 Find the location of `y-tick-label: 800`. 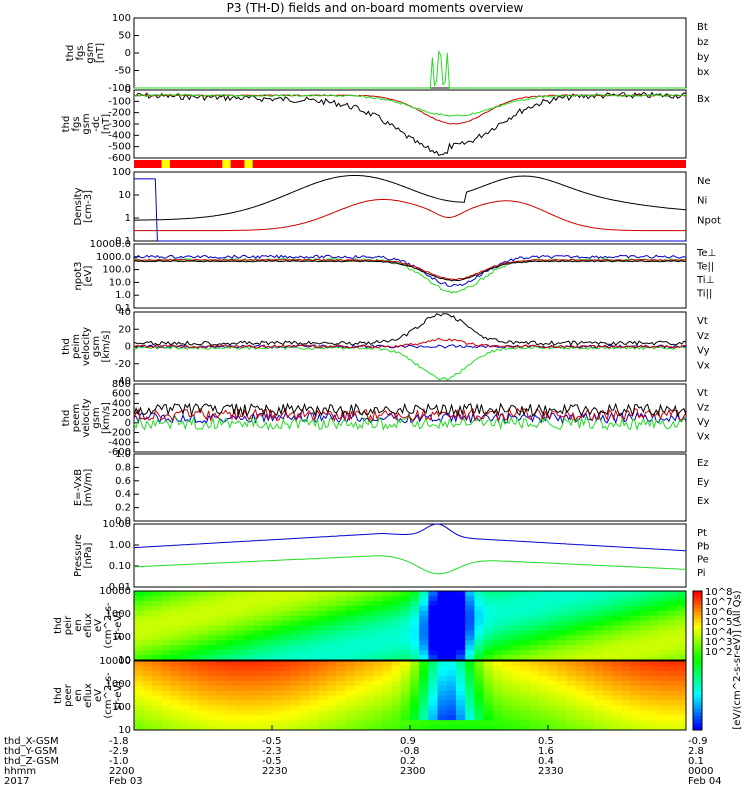

y-tick-label: 800 is located at coordinates (121, 384).